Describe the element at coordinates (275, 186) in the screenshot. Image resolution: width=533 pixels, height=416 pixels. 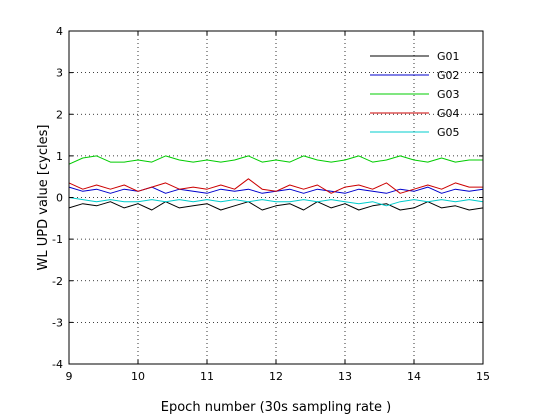
I see `series-line-g04` at that location.